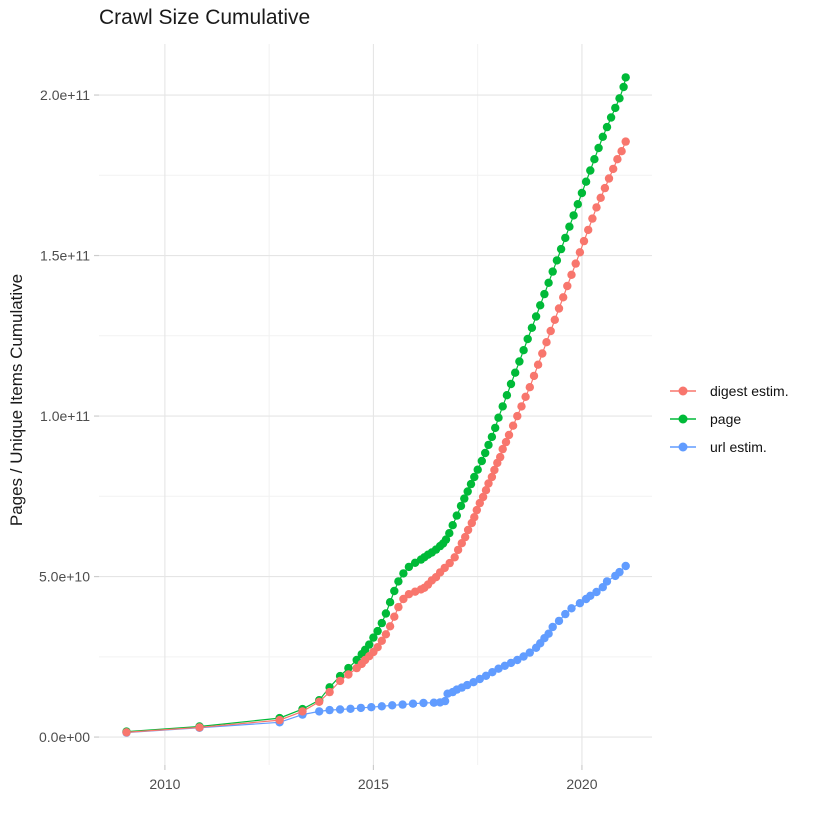  What do you see at coordinates (738, 447) in the screenshot?
I see `legend-label-url-estim: url estim.` at bounding box center [738, 447].